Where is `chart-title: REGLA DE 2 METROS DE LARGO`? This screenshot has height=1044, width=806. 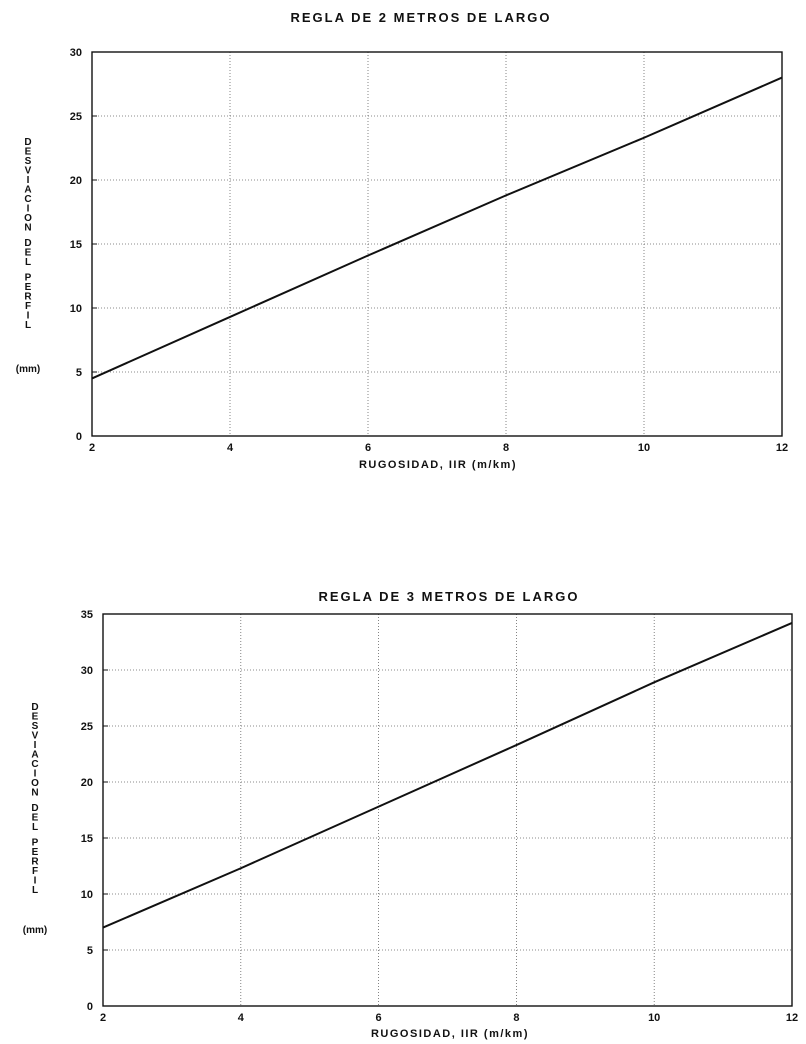
chart-title: REGLA DE 2 METROS DE LARGO is located at coordinates (421, 17).